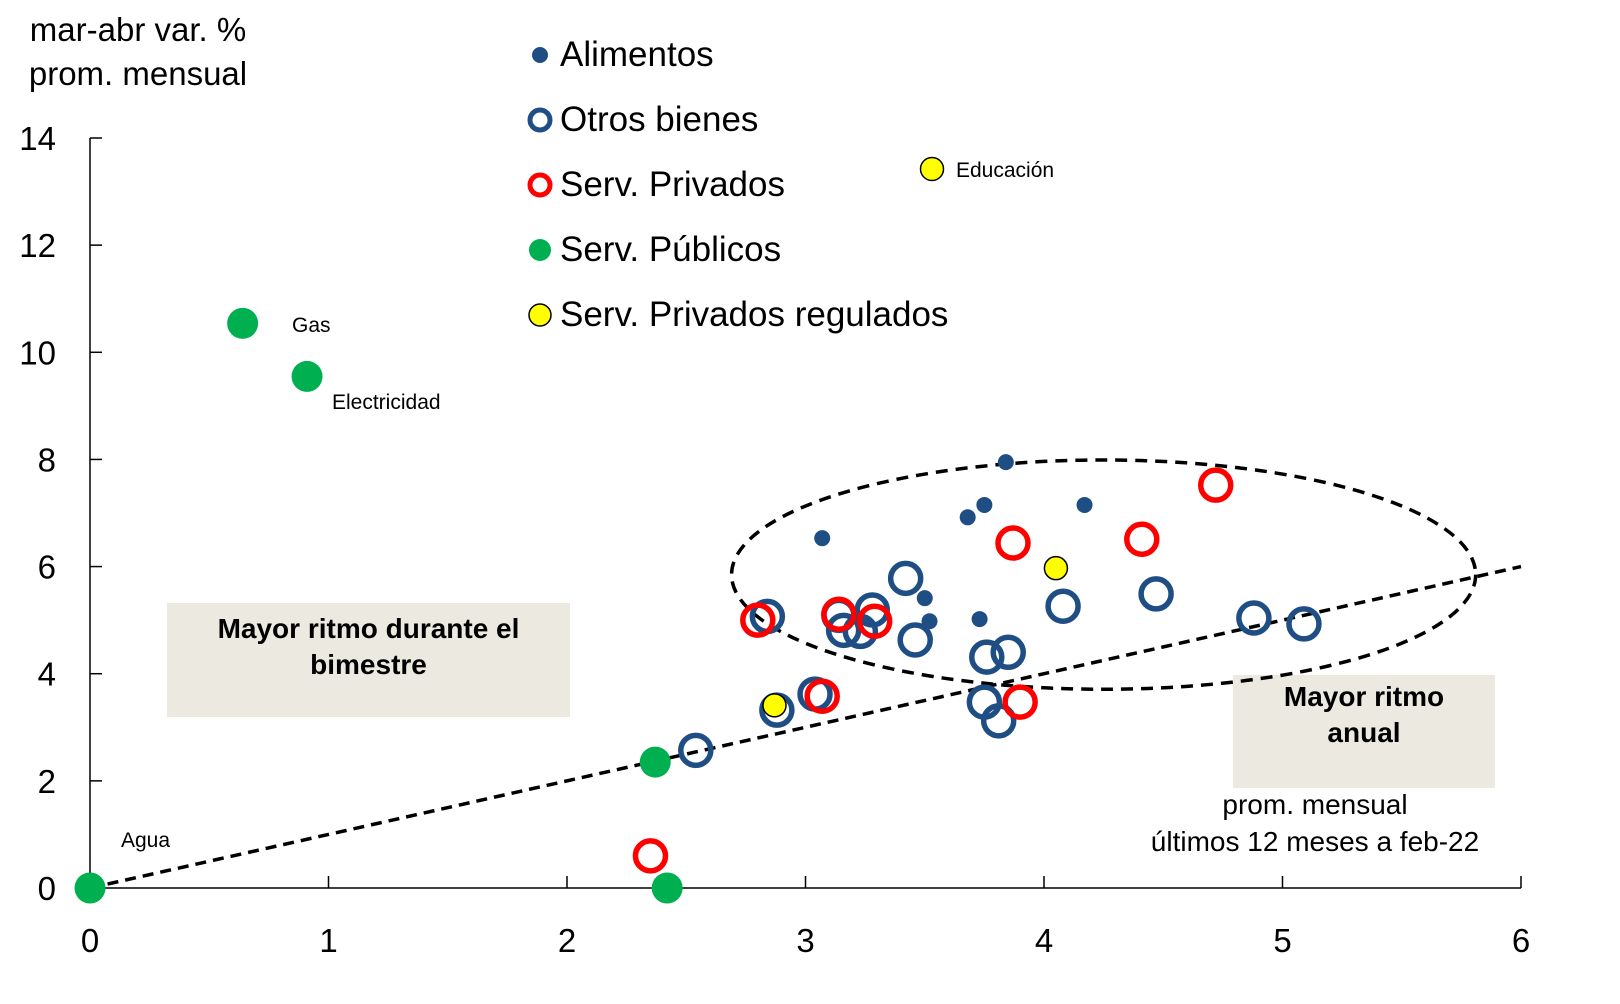 This screenshot has width=1620, height=1004. I want to click on series-serv-privados-regulados, so click(915, 636).